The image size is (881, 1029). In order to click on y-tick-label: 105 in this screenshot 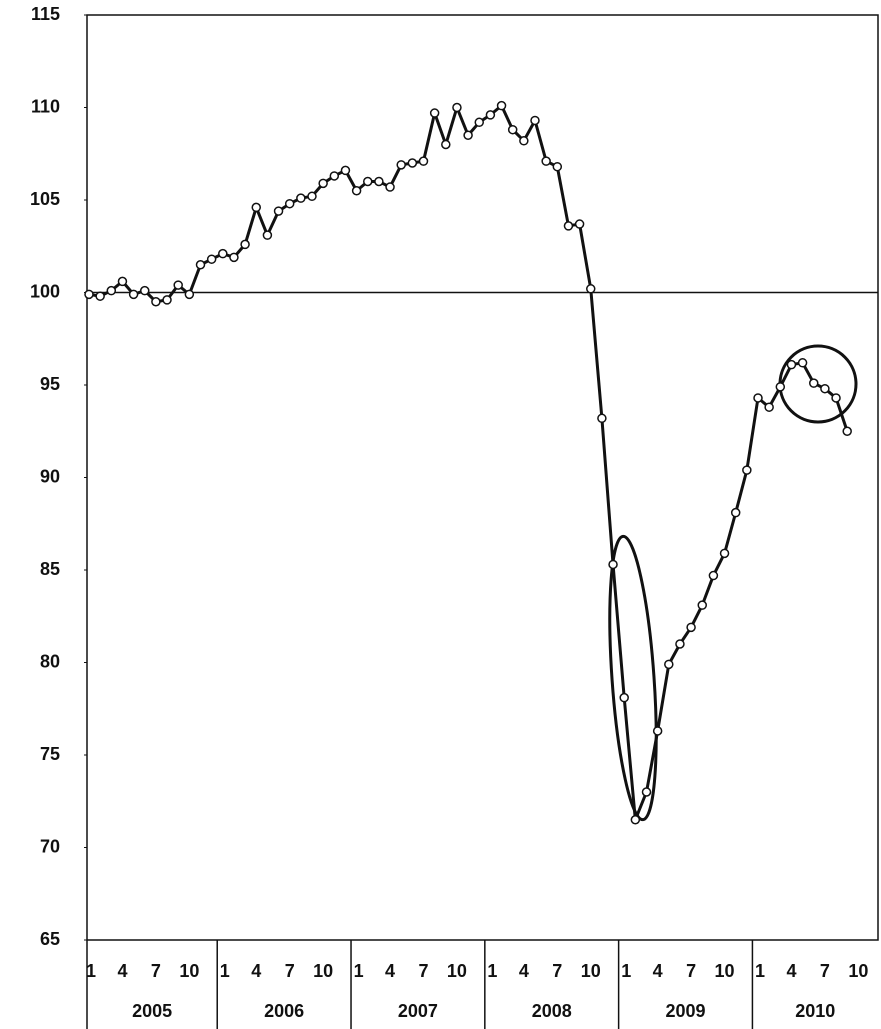, I will do `click(45, 199)`.